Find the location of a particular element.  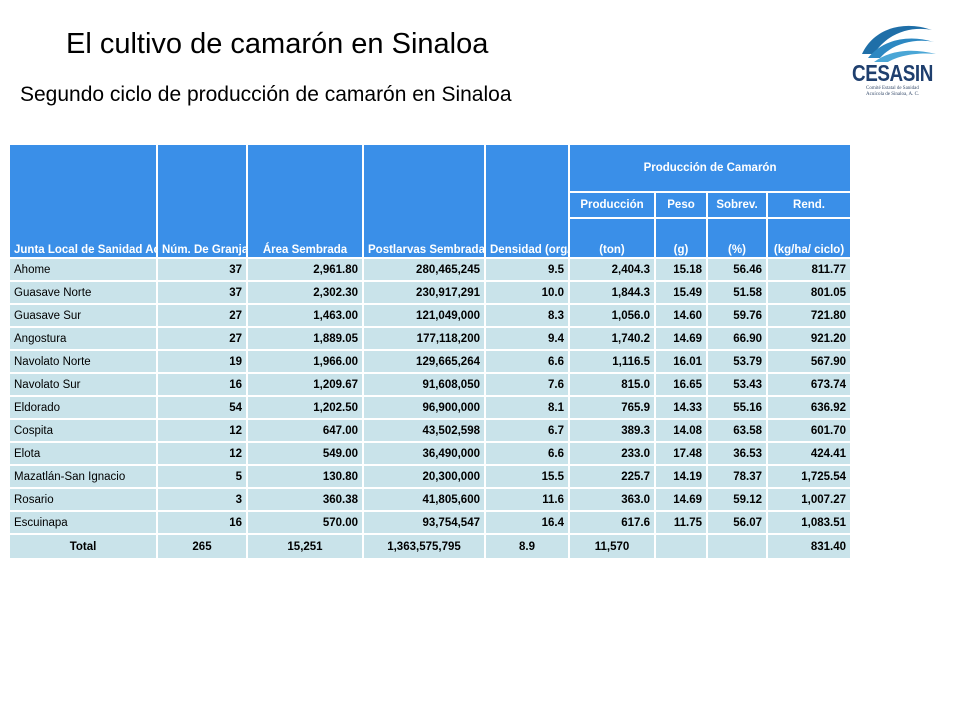

header-unit-ton: (ton) is located at coordinates (612, 238).